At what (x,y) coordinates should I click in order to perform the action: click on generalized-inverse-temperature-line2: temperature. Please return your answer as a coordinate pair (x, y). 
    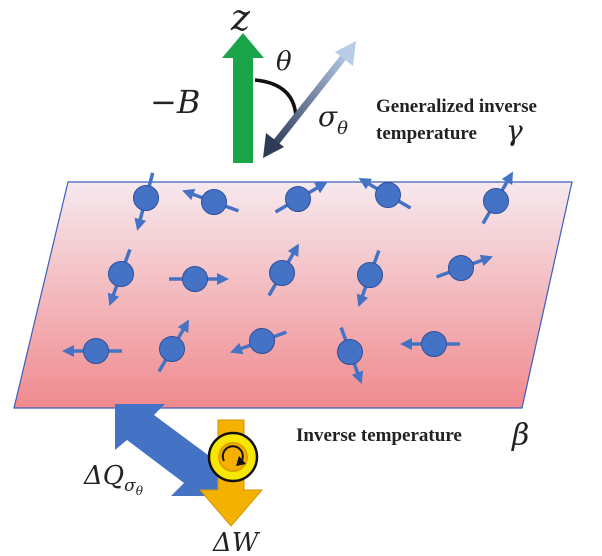
    Looking at the image, I should click on (426, 133).